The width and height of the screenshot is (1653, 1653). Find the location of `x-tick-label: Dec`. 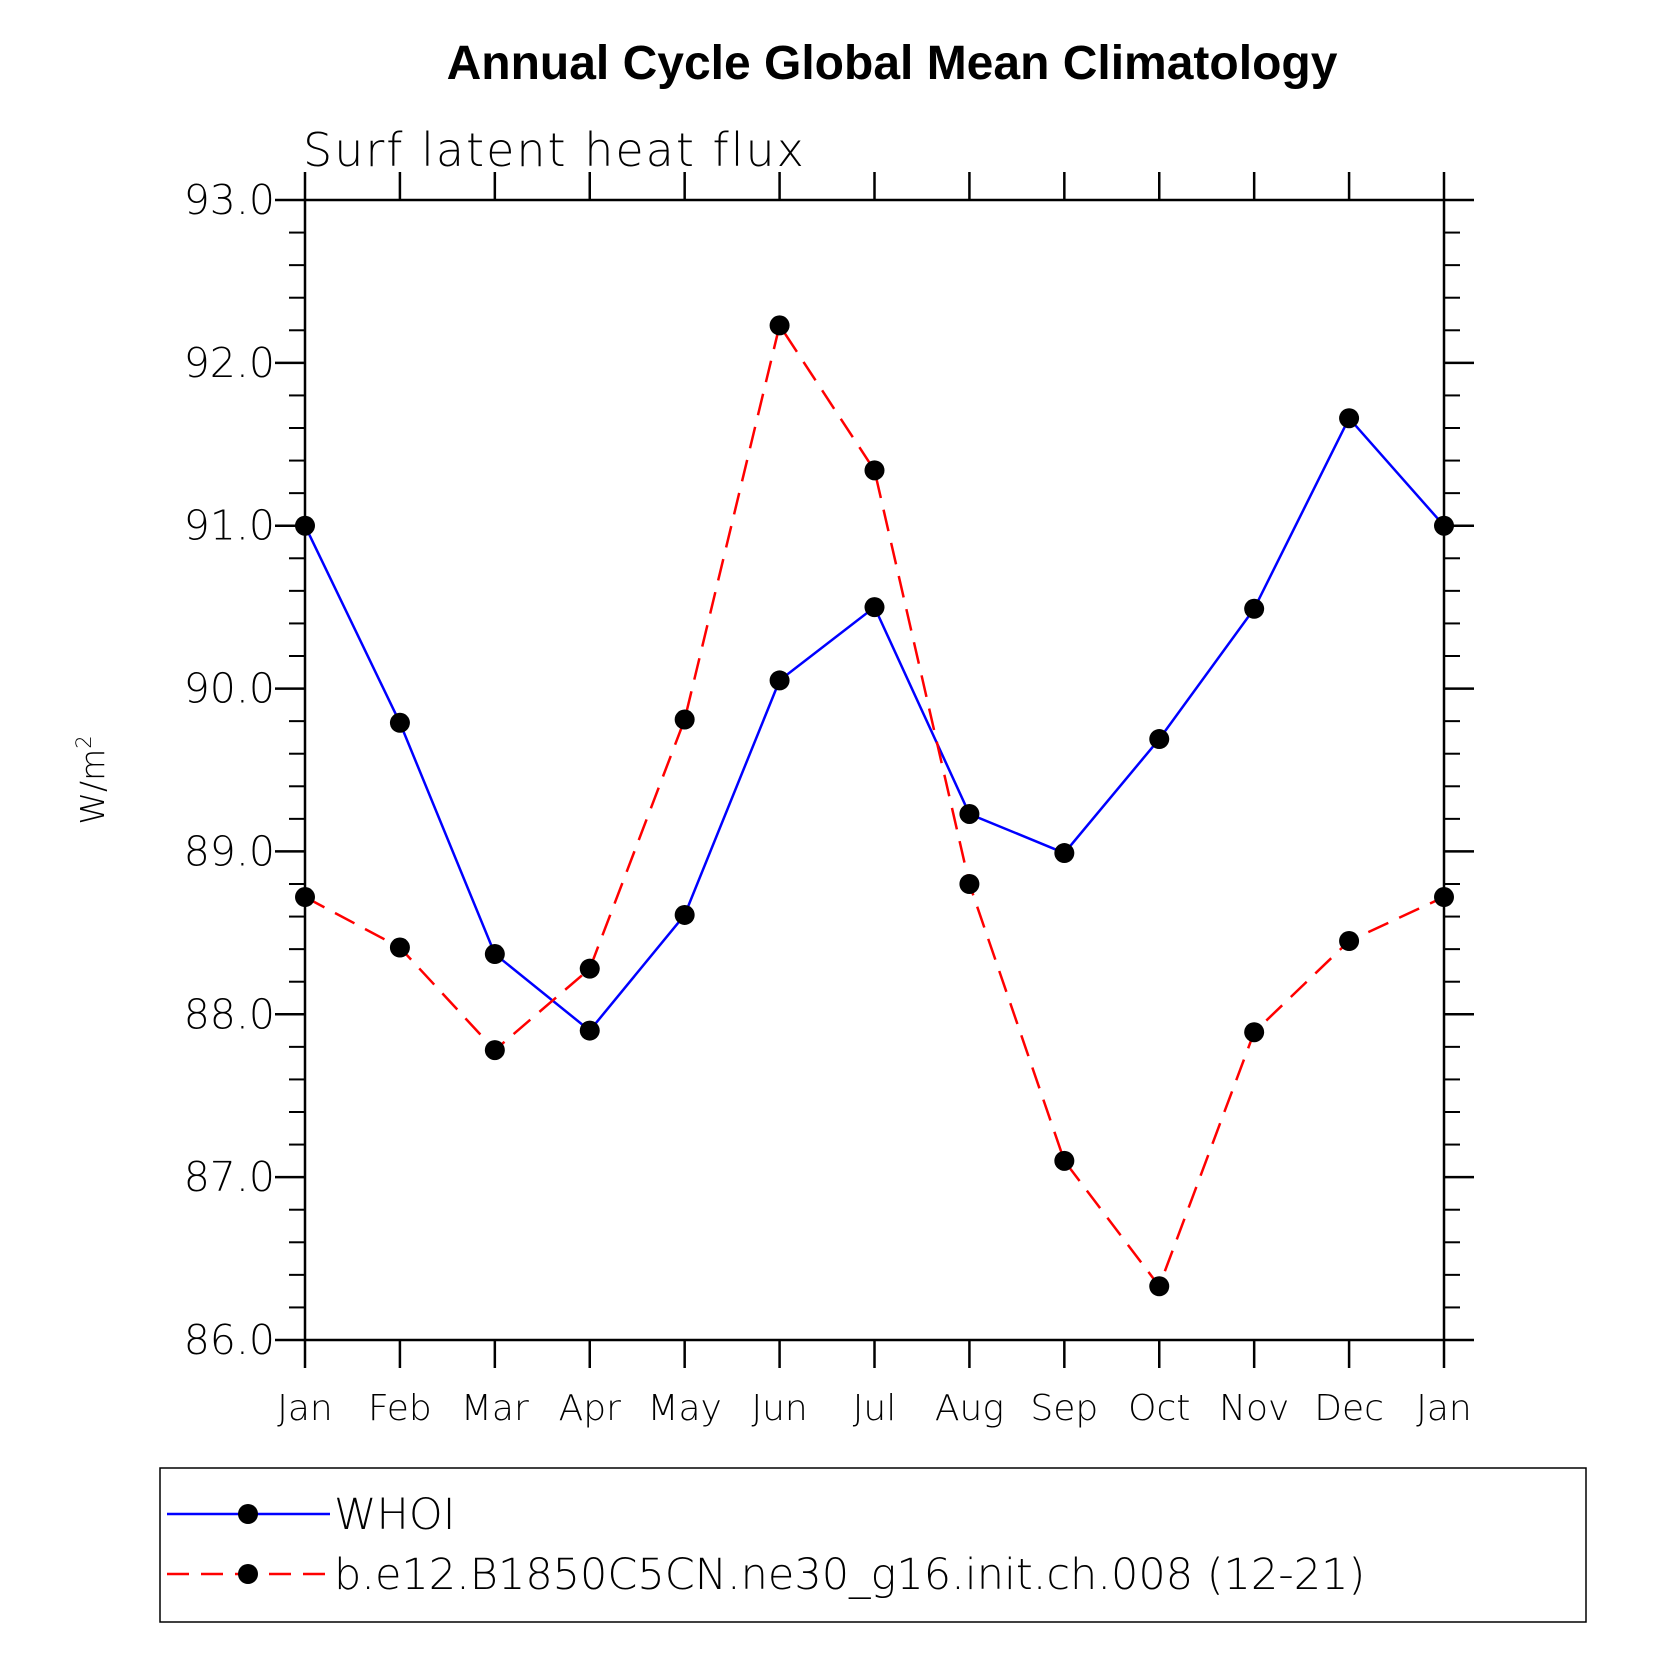

x-tick-label: Dec is located at coordinates (1349, 1408).